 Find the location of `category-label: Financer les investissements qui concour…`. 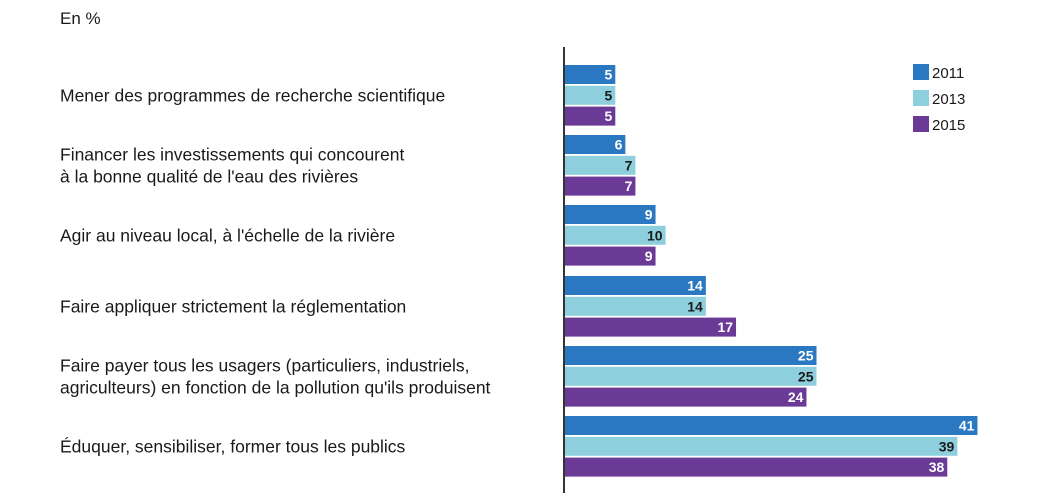

category-label: Financer les investissements qui concour… is located at coordinates (232, 154).